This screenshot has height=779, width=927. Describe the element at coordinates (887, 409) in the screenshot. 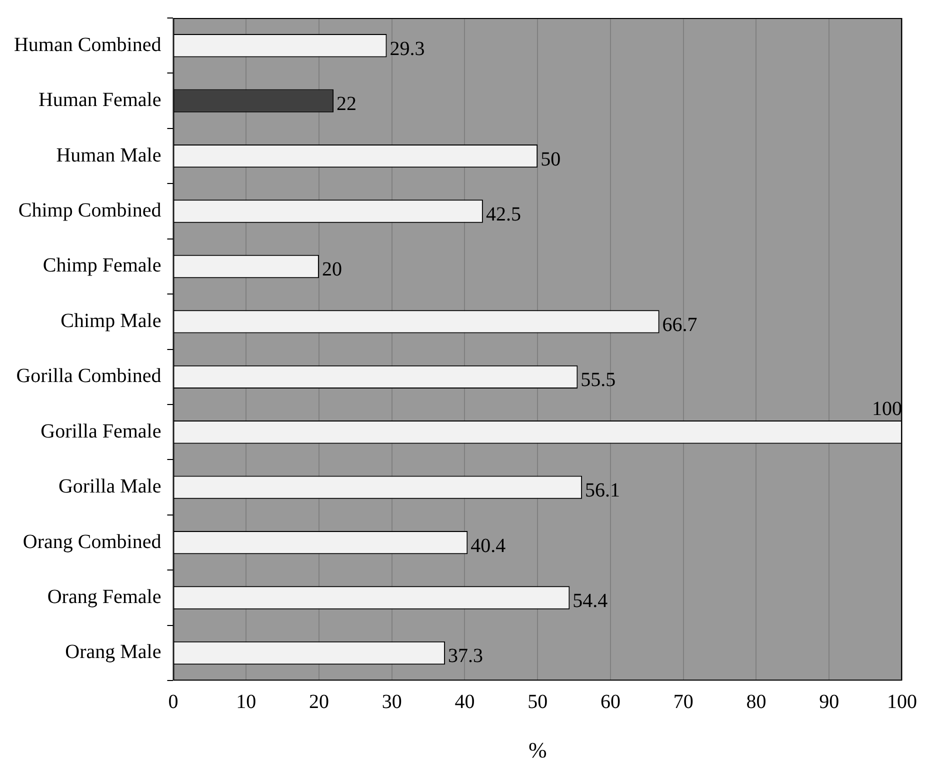

I see `data-label: 100` at that location.